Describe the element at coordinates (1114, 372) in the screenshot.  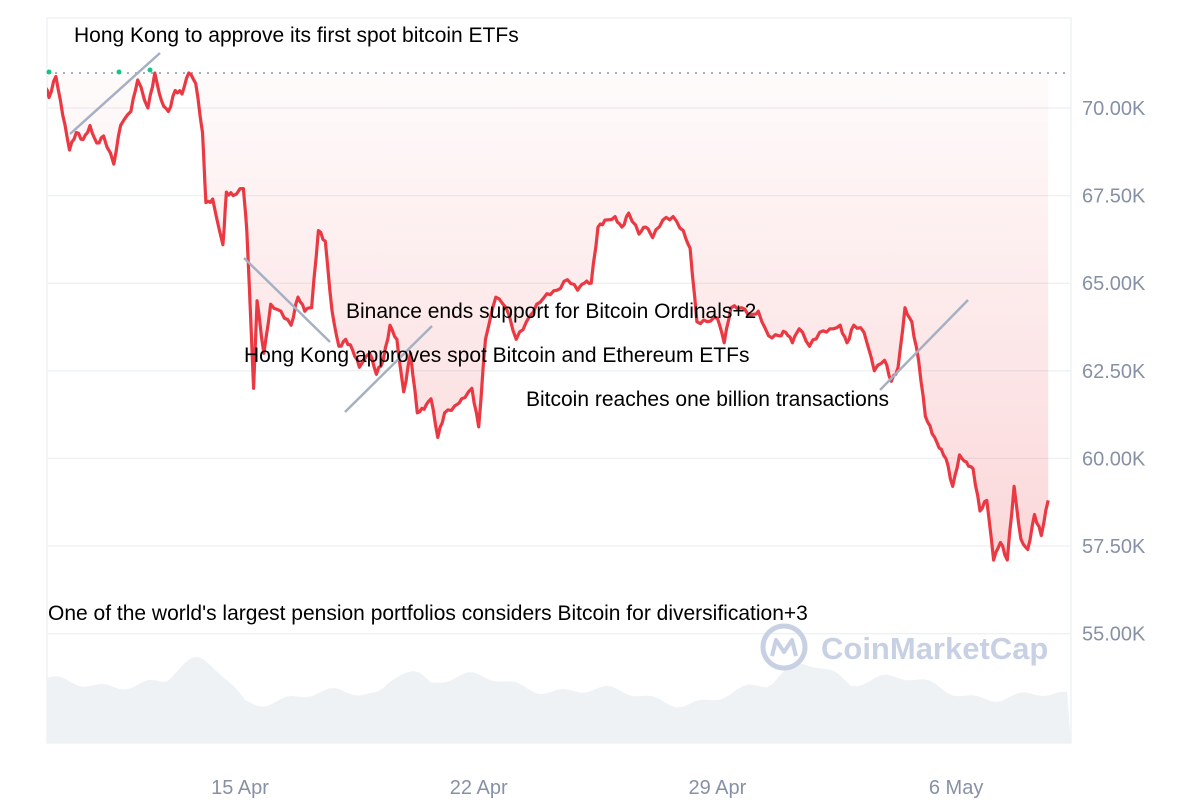
I see `y-tick-label: 62.50K` at that location.